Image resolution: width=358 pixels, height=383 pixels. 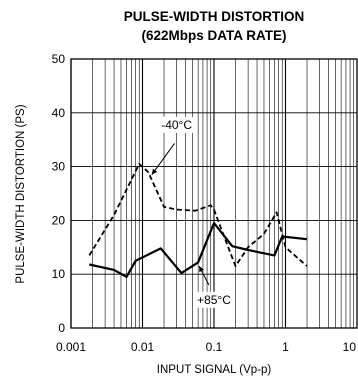 What do you see at coordinates (214, 370) in the screenshot?
I see `x-axis-label: INPUT SIGNAL (Vp-p)` at bounding box center [214, 370].